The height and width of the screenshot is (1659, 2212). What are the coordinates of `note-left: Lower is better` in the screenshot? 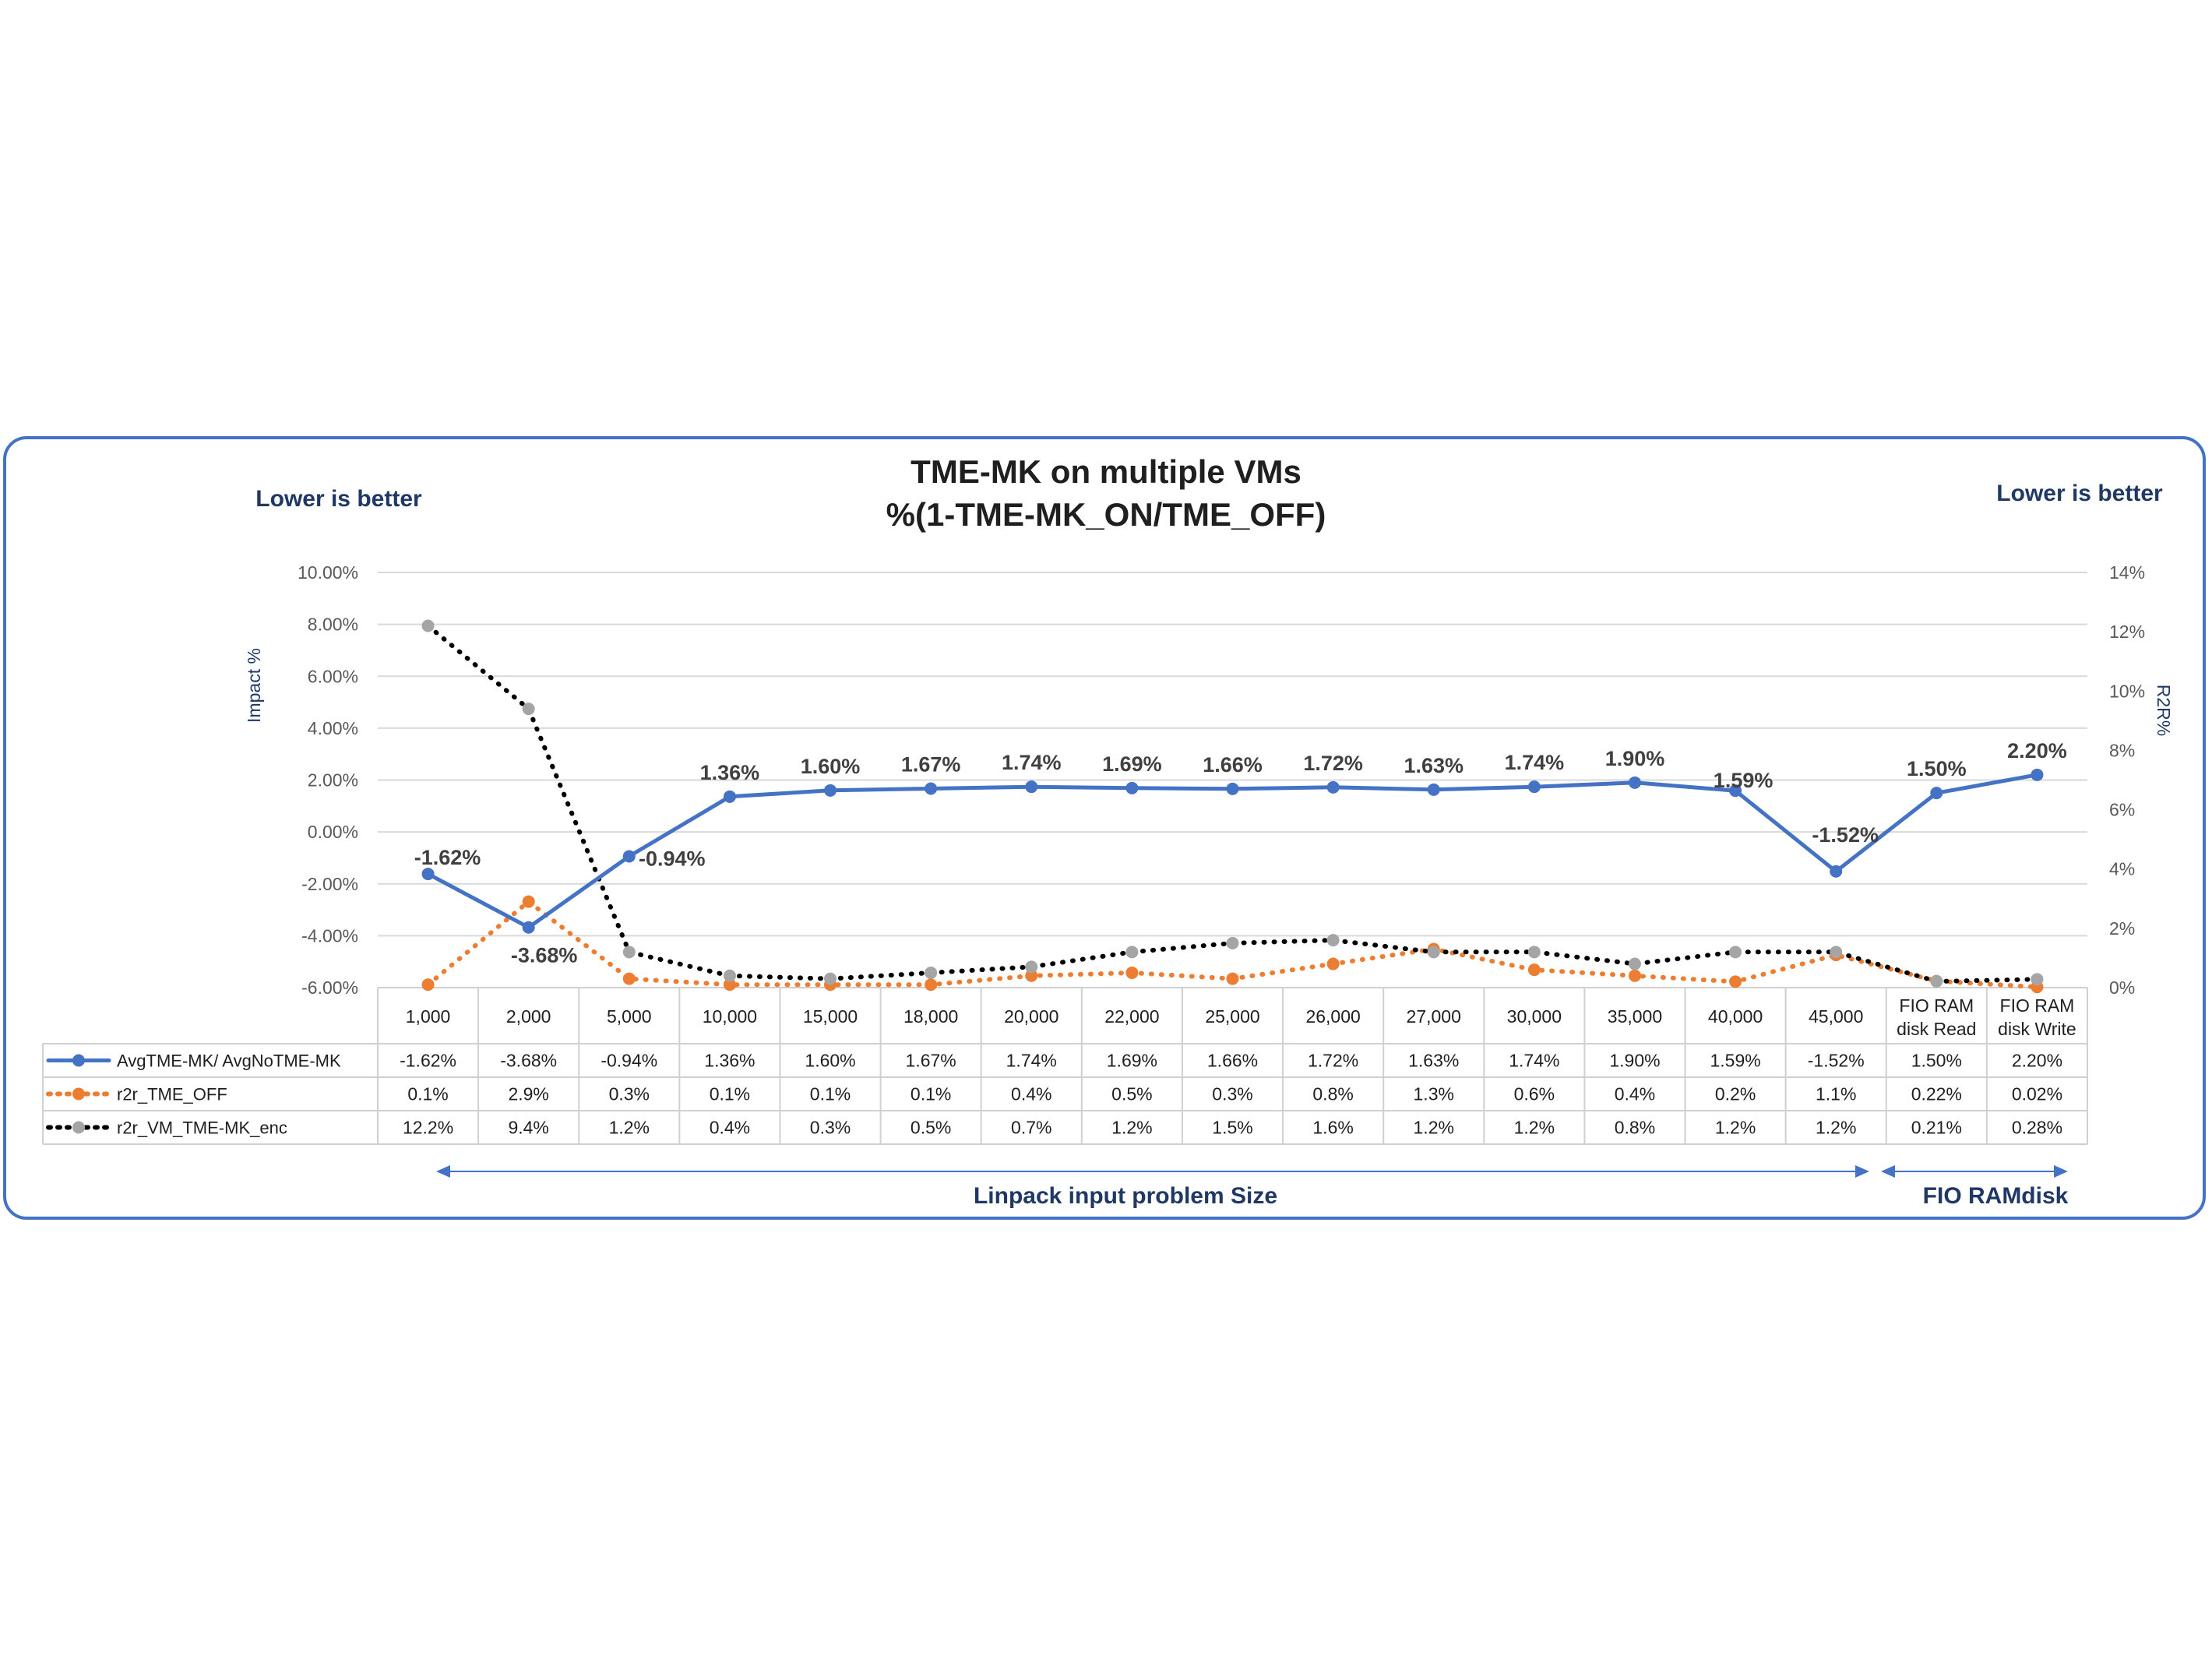 It's located at (338, 499).